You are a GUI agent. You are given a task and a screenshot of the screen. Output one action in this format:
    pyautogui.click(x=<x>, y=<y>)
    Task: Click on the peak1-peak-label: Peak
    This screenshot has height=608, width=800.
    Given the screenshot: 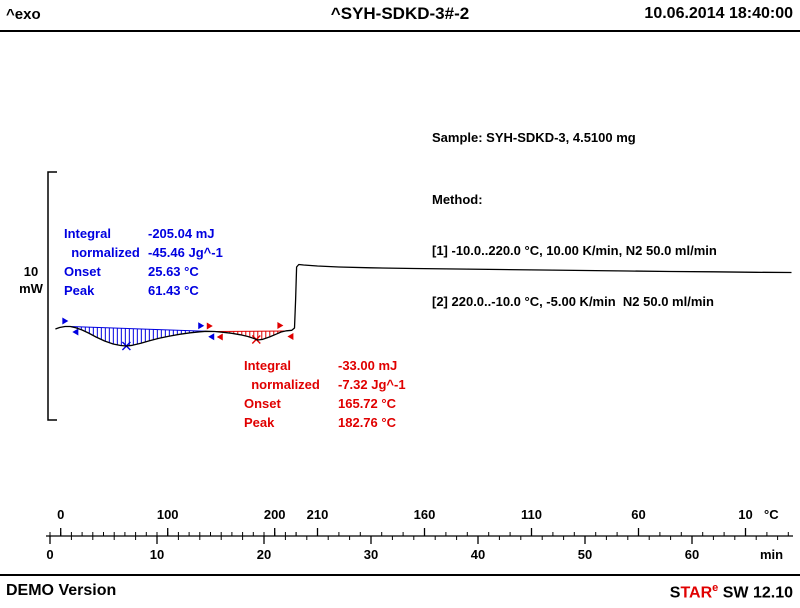 What is the action you would take?
    pyautogui.click(x=79, y=290)
    